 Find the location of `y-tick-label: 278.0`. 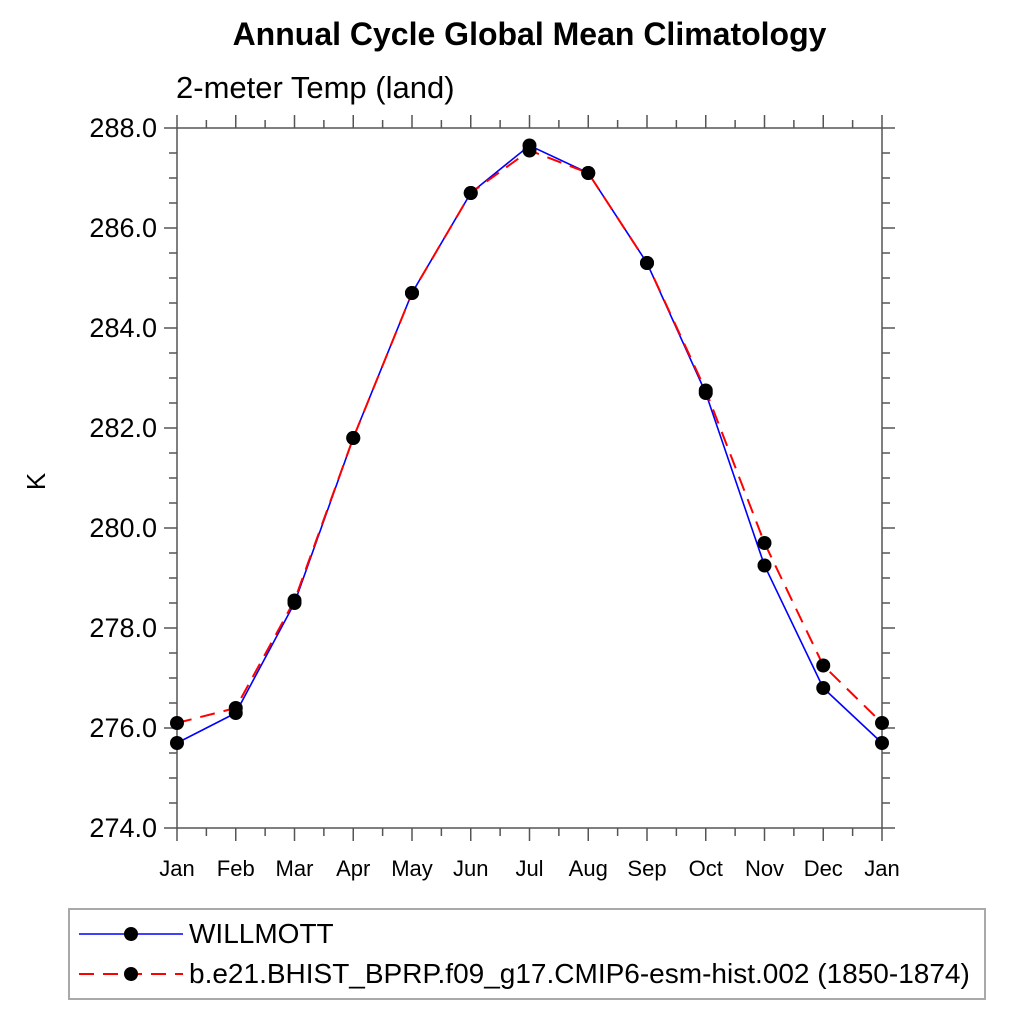

y-tick-label: 278.0 is located at coordinates (123, 628).